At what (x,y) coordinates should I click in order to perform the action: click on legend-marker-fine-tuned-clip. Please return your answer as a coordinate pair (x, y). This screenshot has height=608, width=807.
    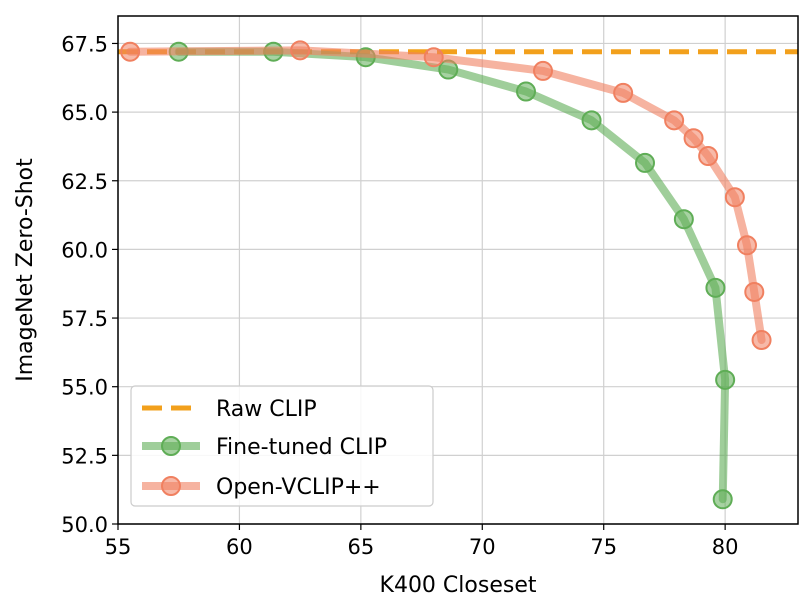
    Looking at the image, I should click on (171, 446).